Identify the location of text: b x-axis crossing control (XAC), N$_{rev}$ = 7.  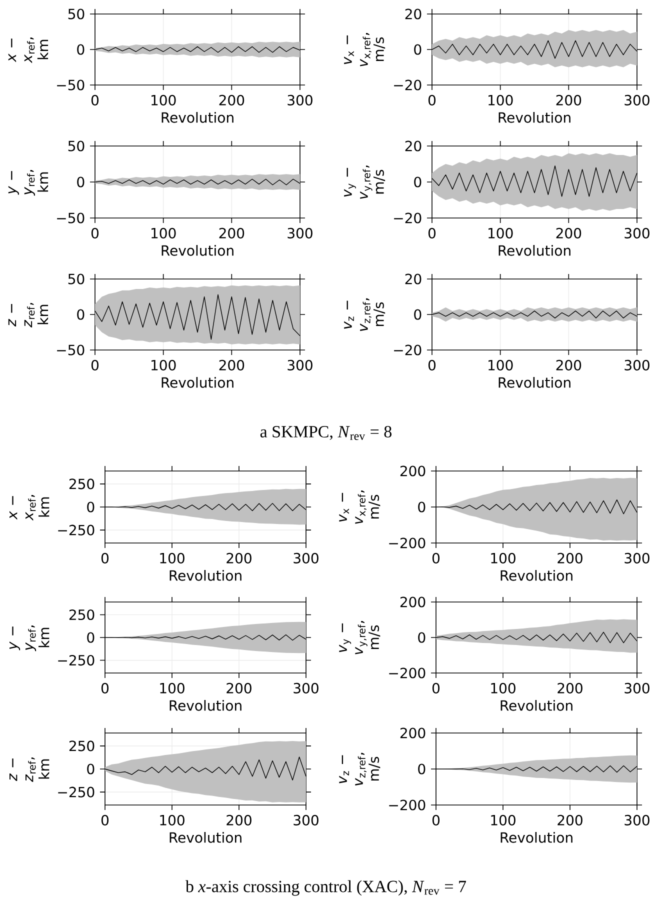
(325, 888).